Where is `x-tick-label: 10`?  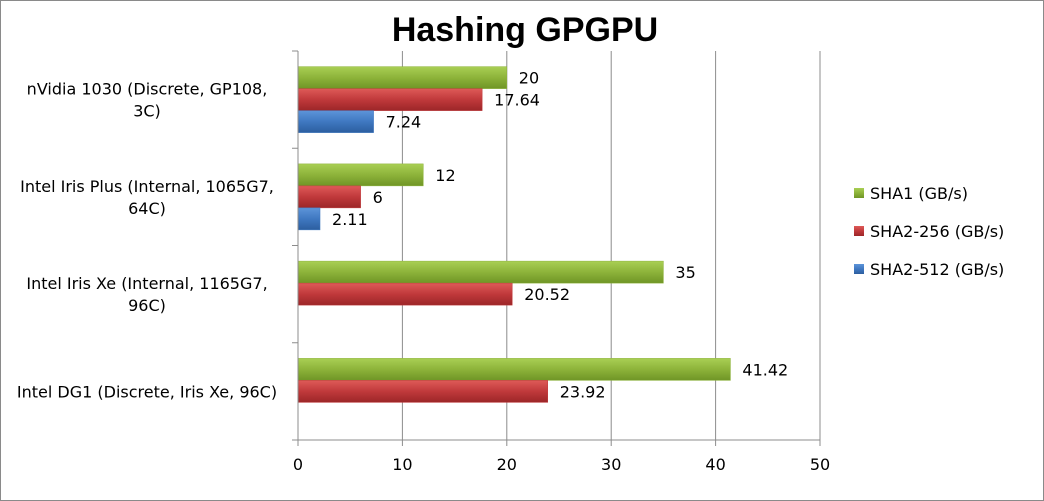
x-tick-label: 10 is located at coordinates (402, 464).